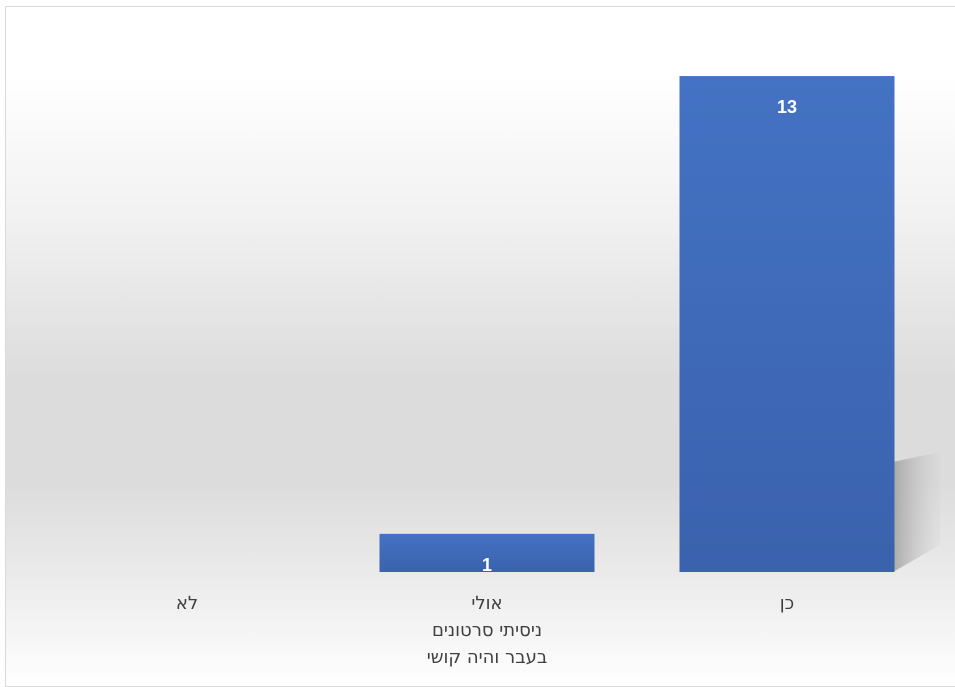 The height and width of the screenshot is (687, 955). I want to click on data-label-0: 13, so click(787, 107).